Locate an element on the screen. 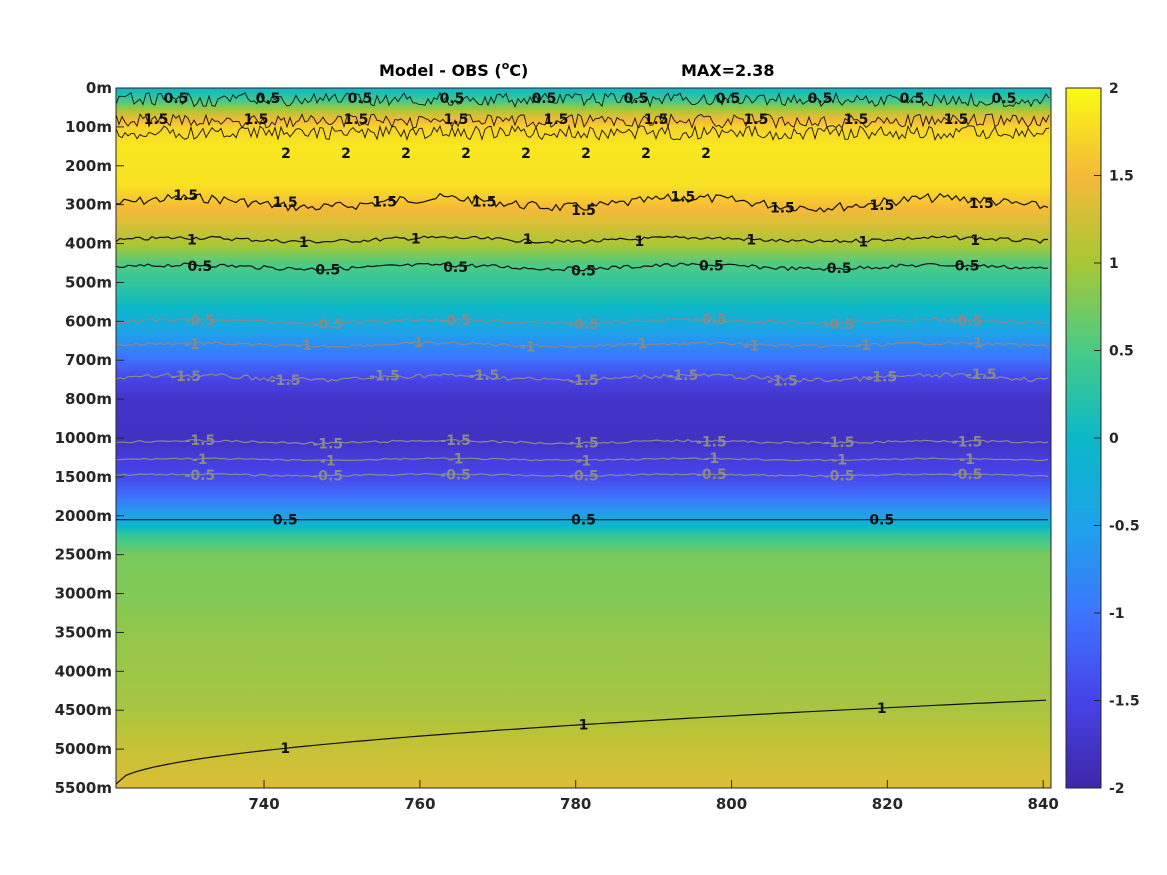  y-tick-label: 0m is located at coordinates (99, 88).